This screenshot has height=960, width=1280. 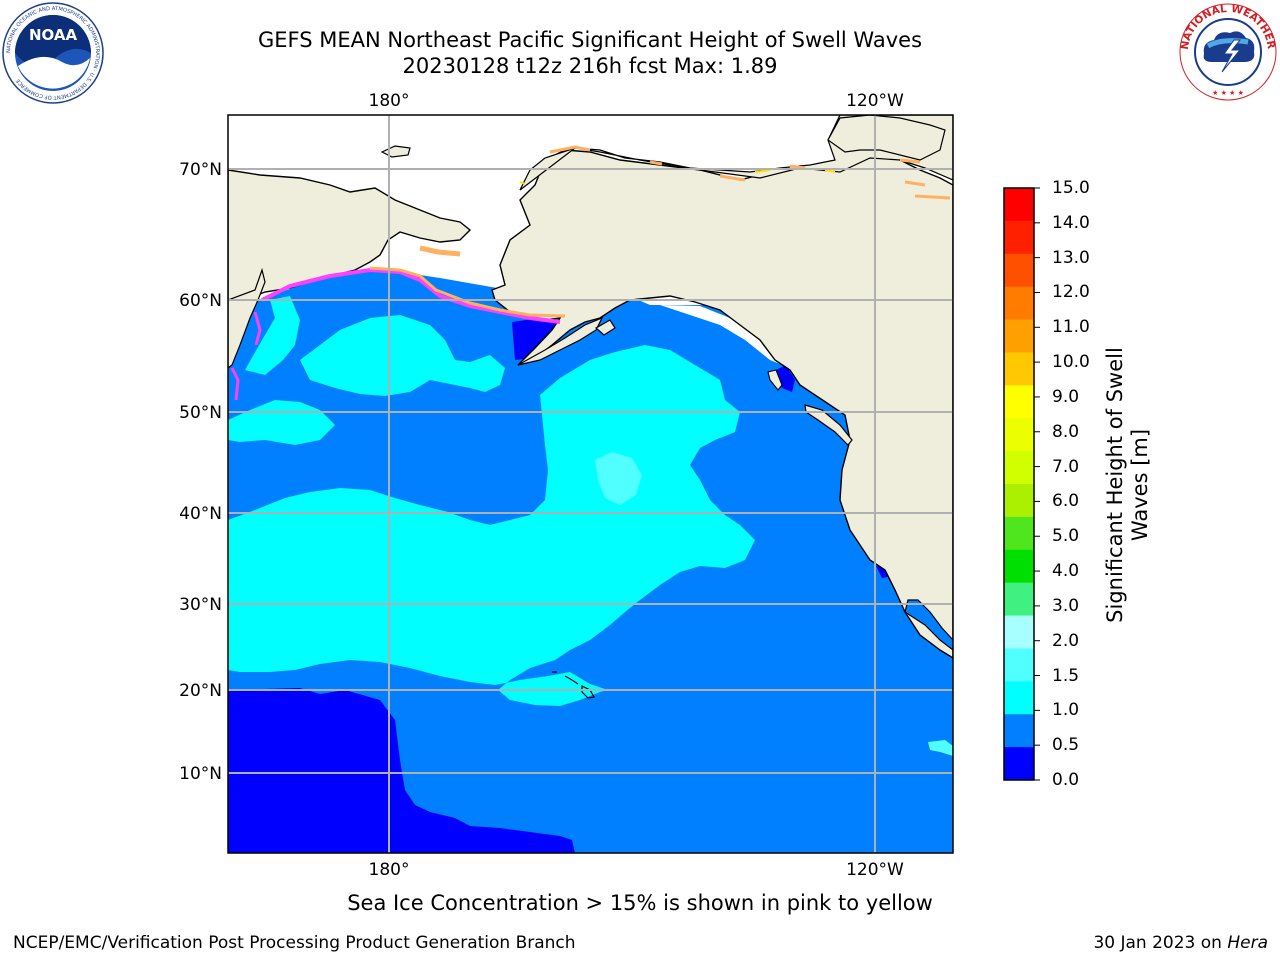 What do you see at coordinates (200, 170) in the screenshot?
I see `lat-label-70n: 70°N` at bounding box center [200, 170].